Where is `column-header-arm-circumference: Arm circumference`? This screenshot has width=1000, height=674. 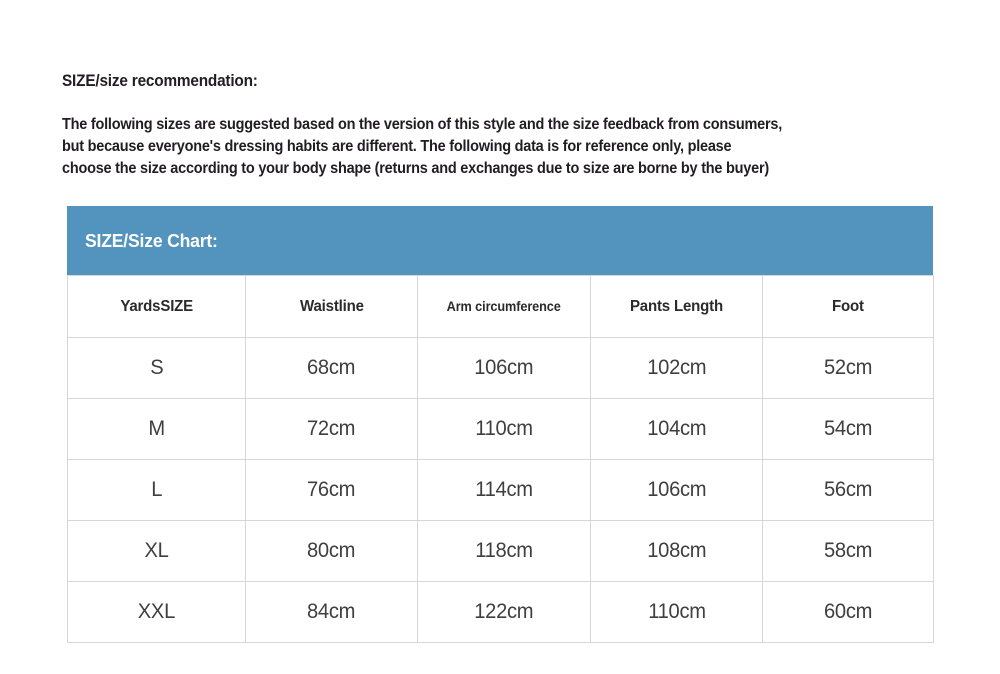
column-header-arm-circumference: Arm circumference is located at coordinates (504, 306).